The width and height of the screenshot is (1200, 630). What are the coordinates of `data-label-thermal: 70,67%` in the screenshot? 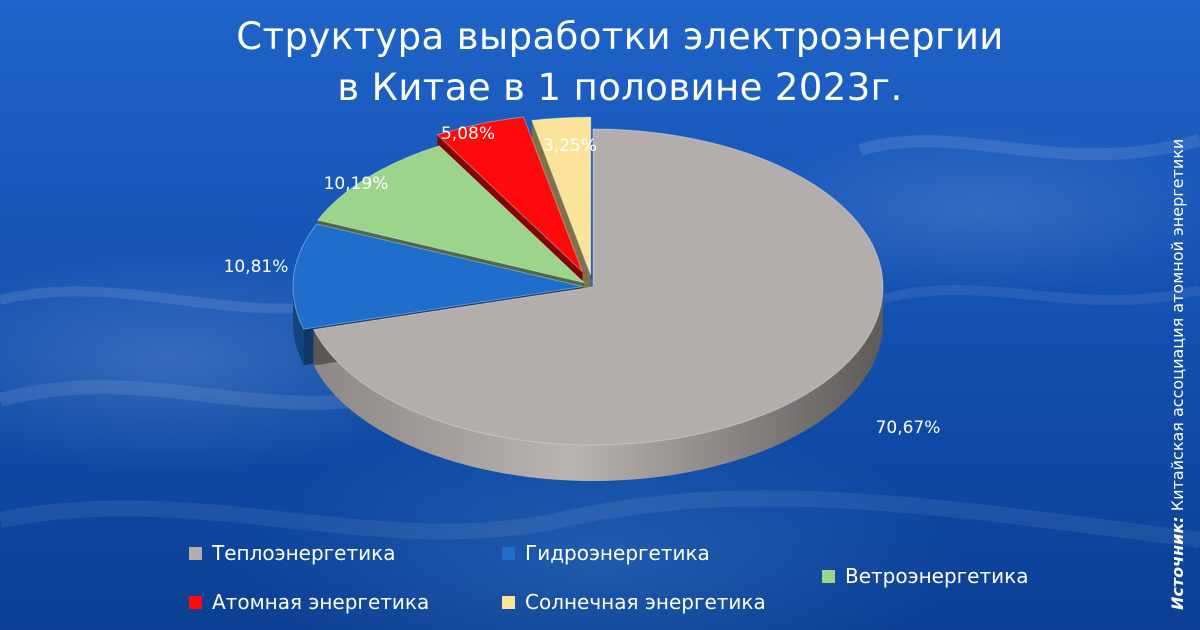 It's located at (908, 428).